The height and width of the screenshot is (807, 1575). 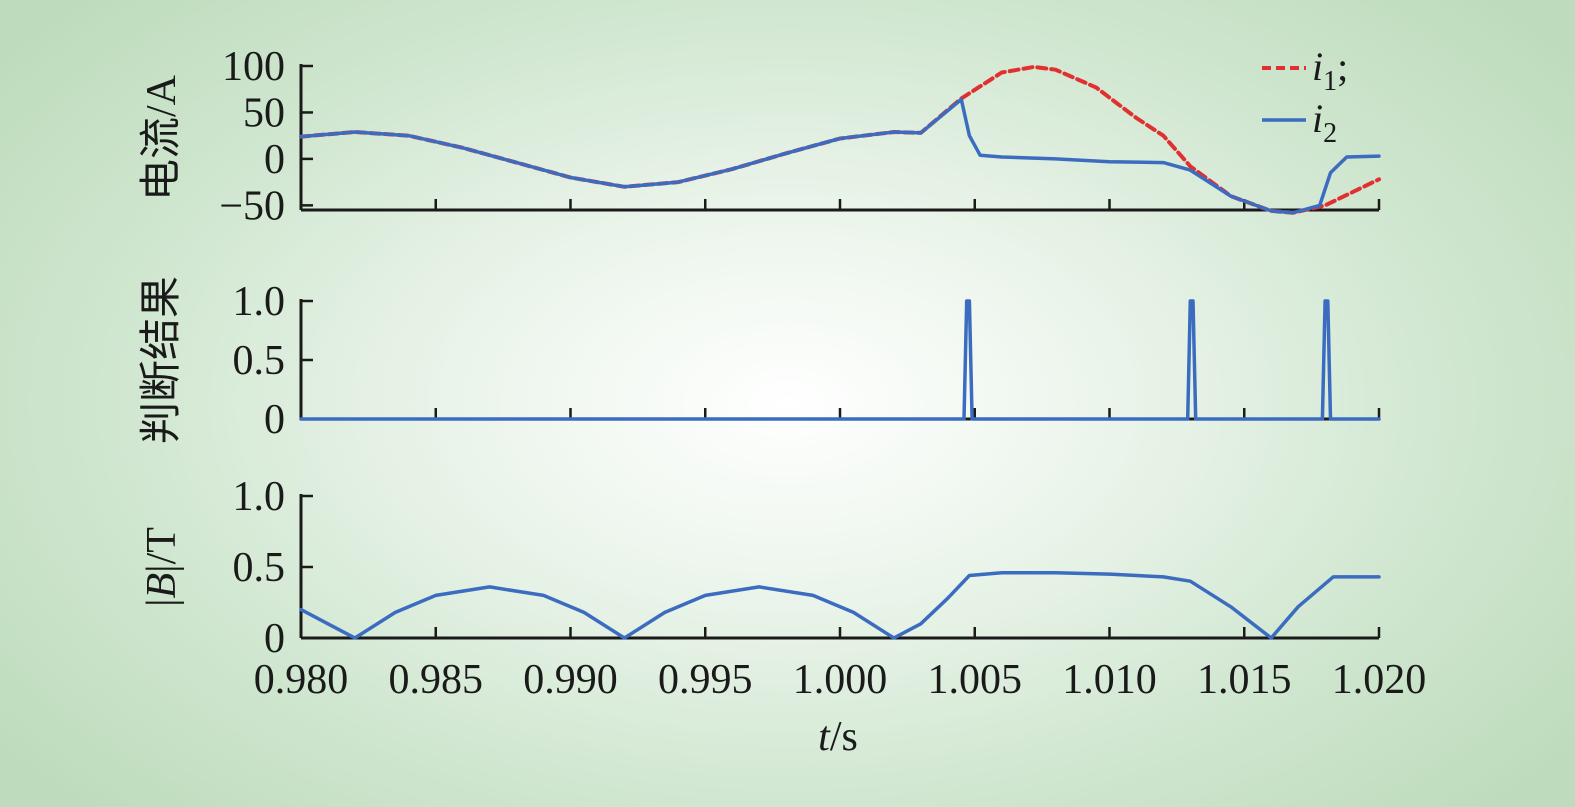 What do you see at coordinates (1109, 680) in the screenshot?
I see `x-tick-label: 1.010` at bounding box center [1109, 680].